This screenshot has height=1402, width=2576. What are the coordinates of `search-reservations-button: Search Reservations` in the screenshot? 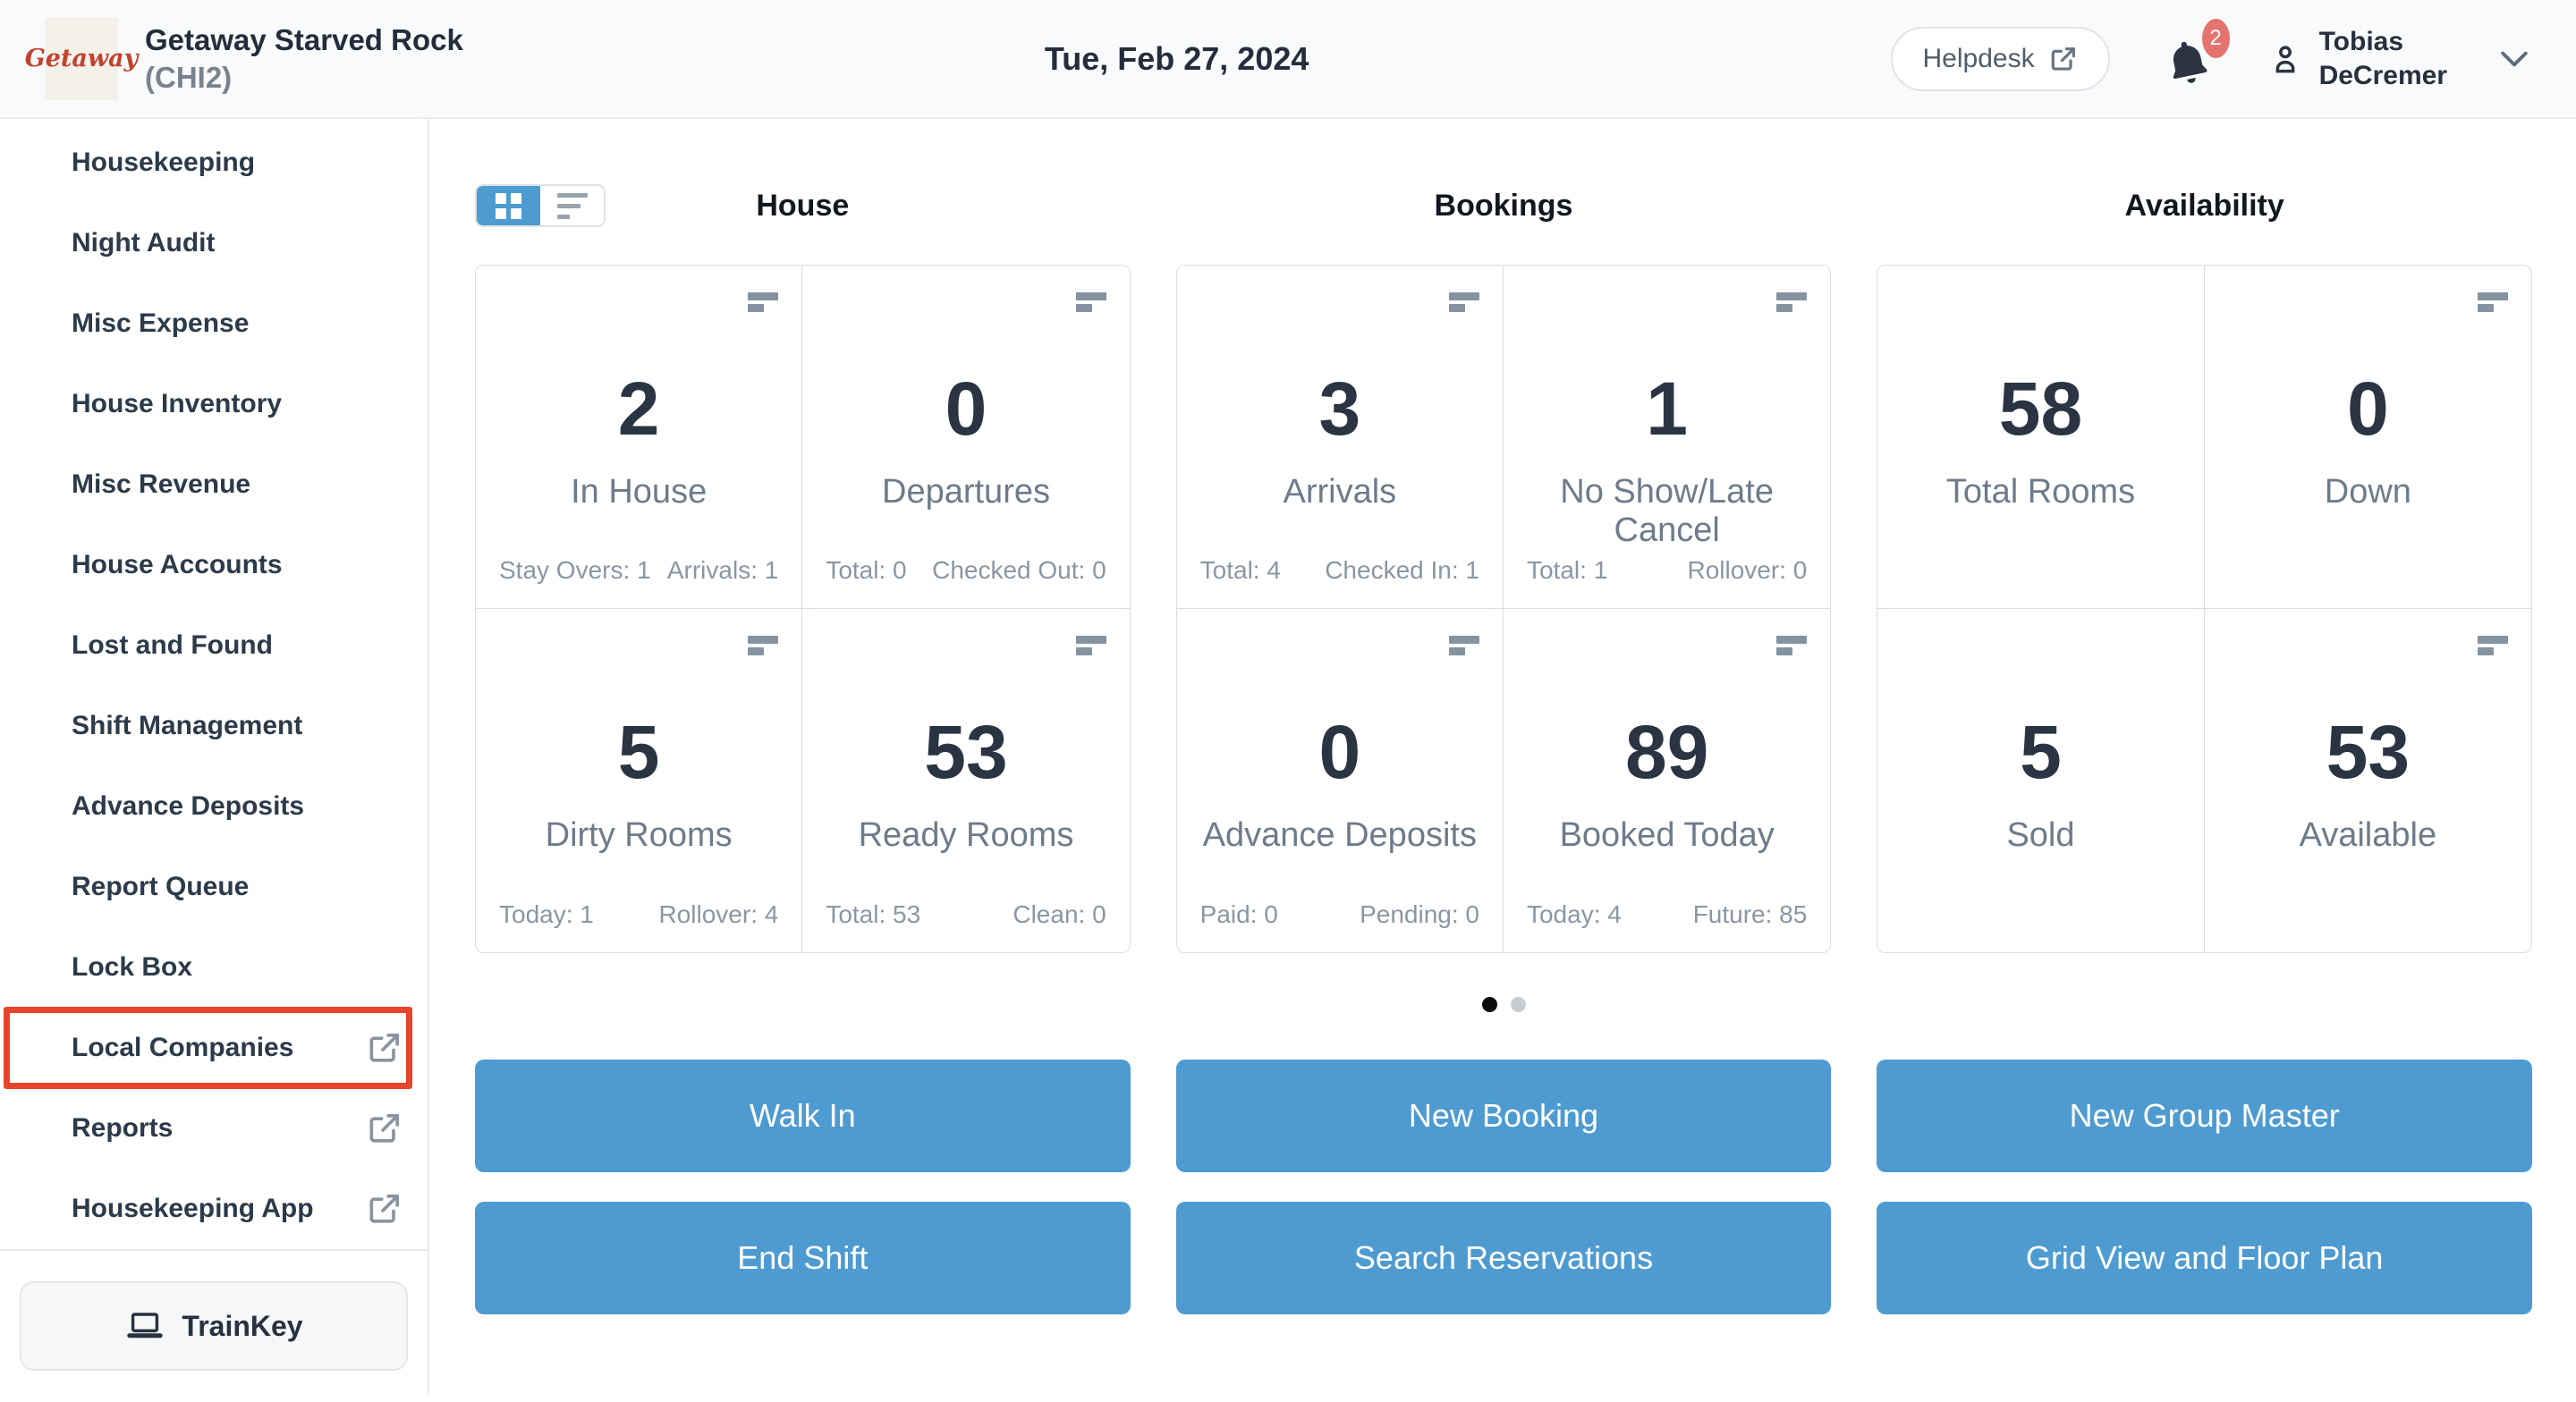 It's located at (1503, 1258).